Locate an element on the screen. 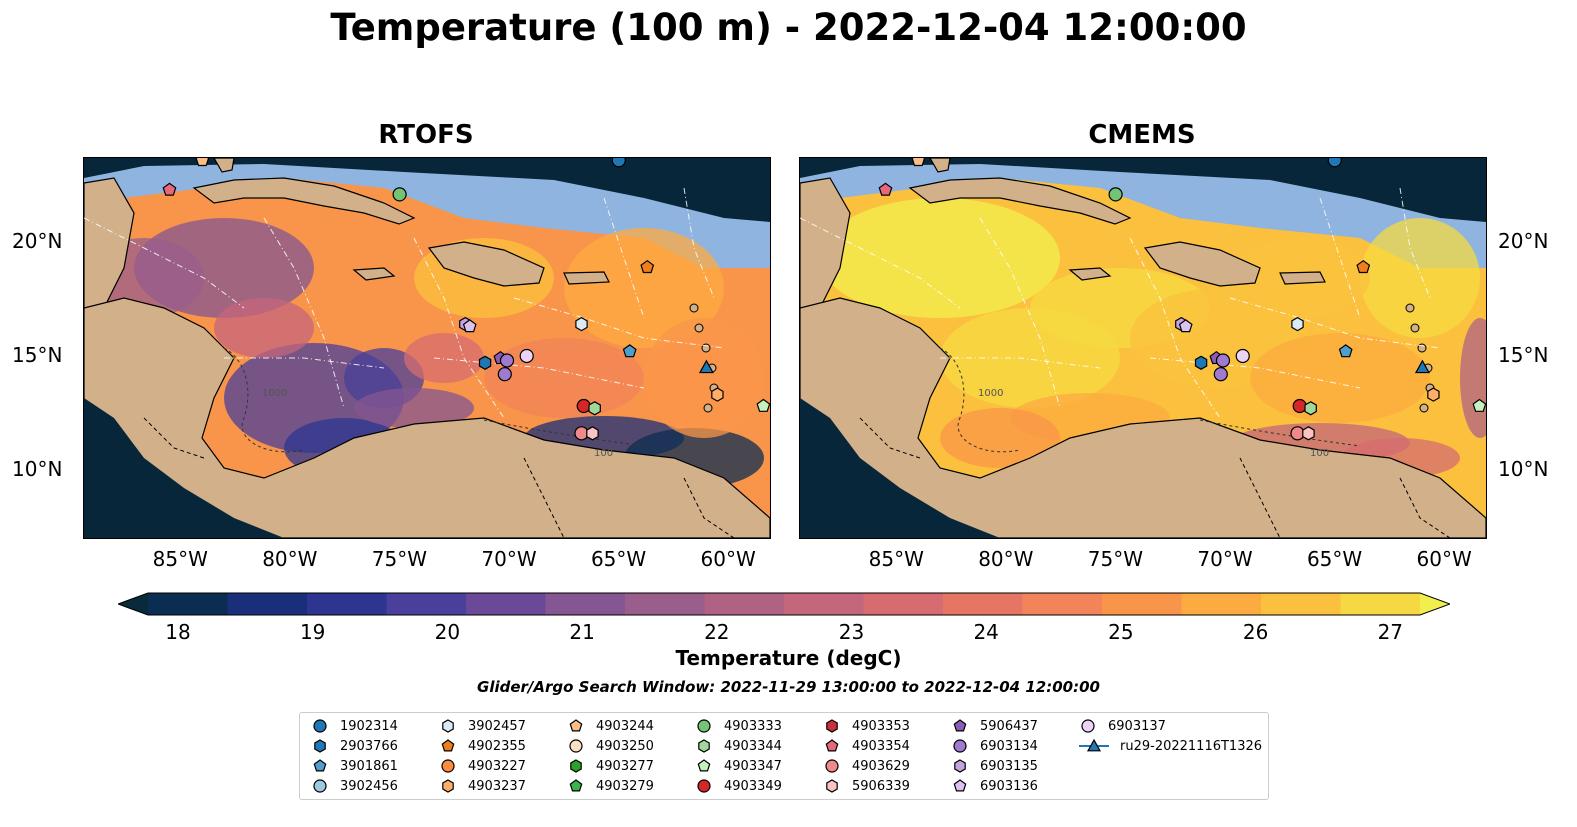 The image size is (1577, 827). colorbar-tick-label: 19 is located at coordinates (312, 632).